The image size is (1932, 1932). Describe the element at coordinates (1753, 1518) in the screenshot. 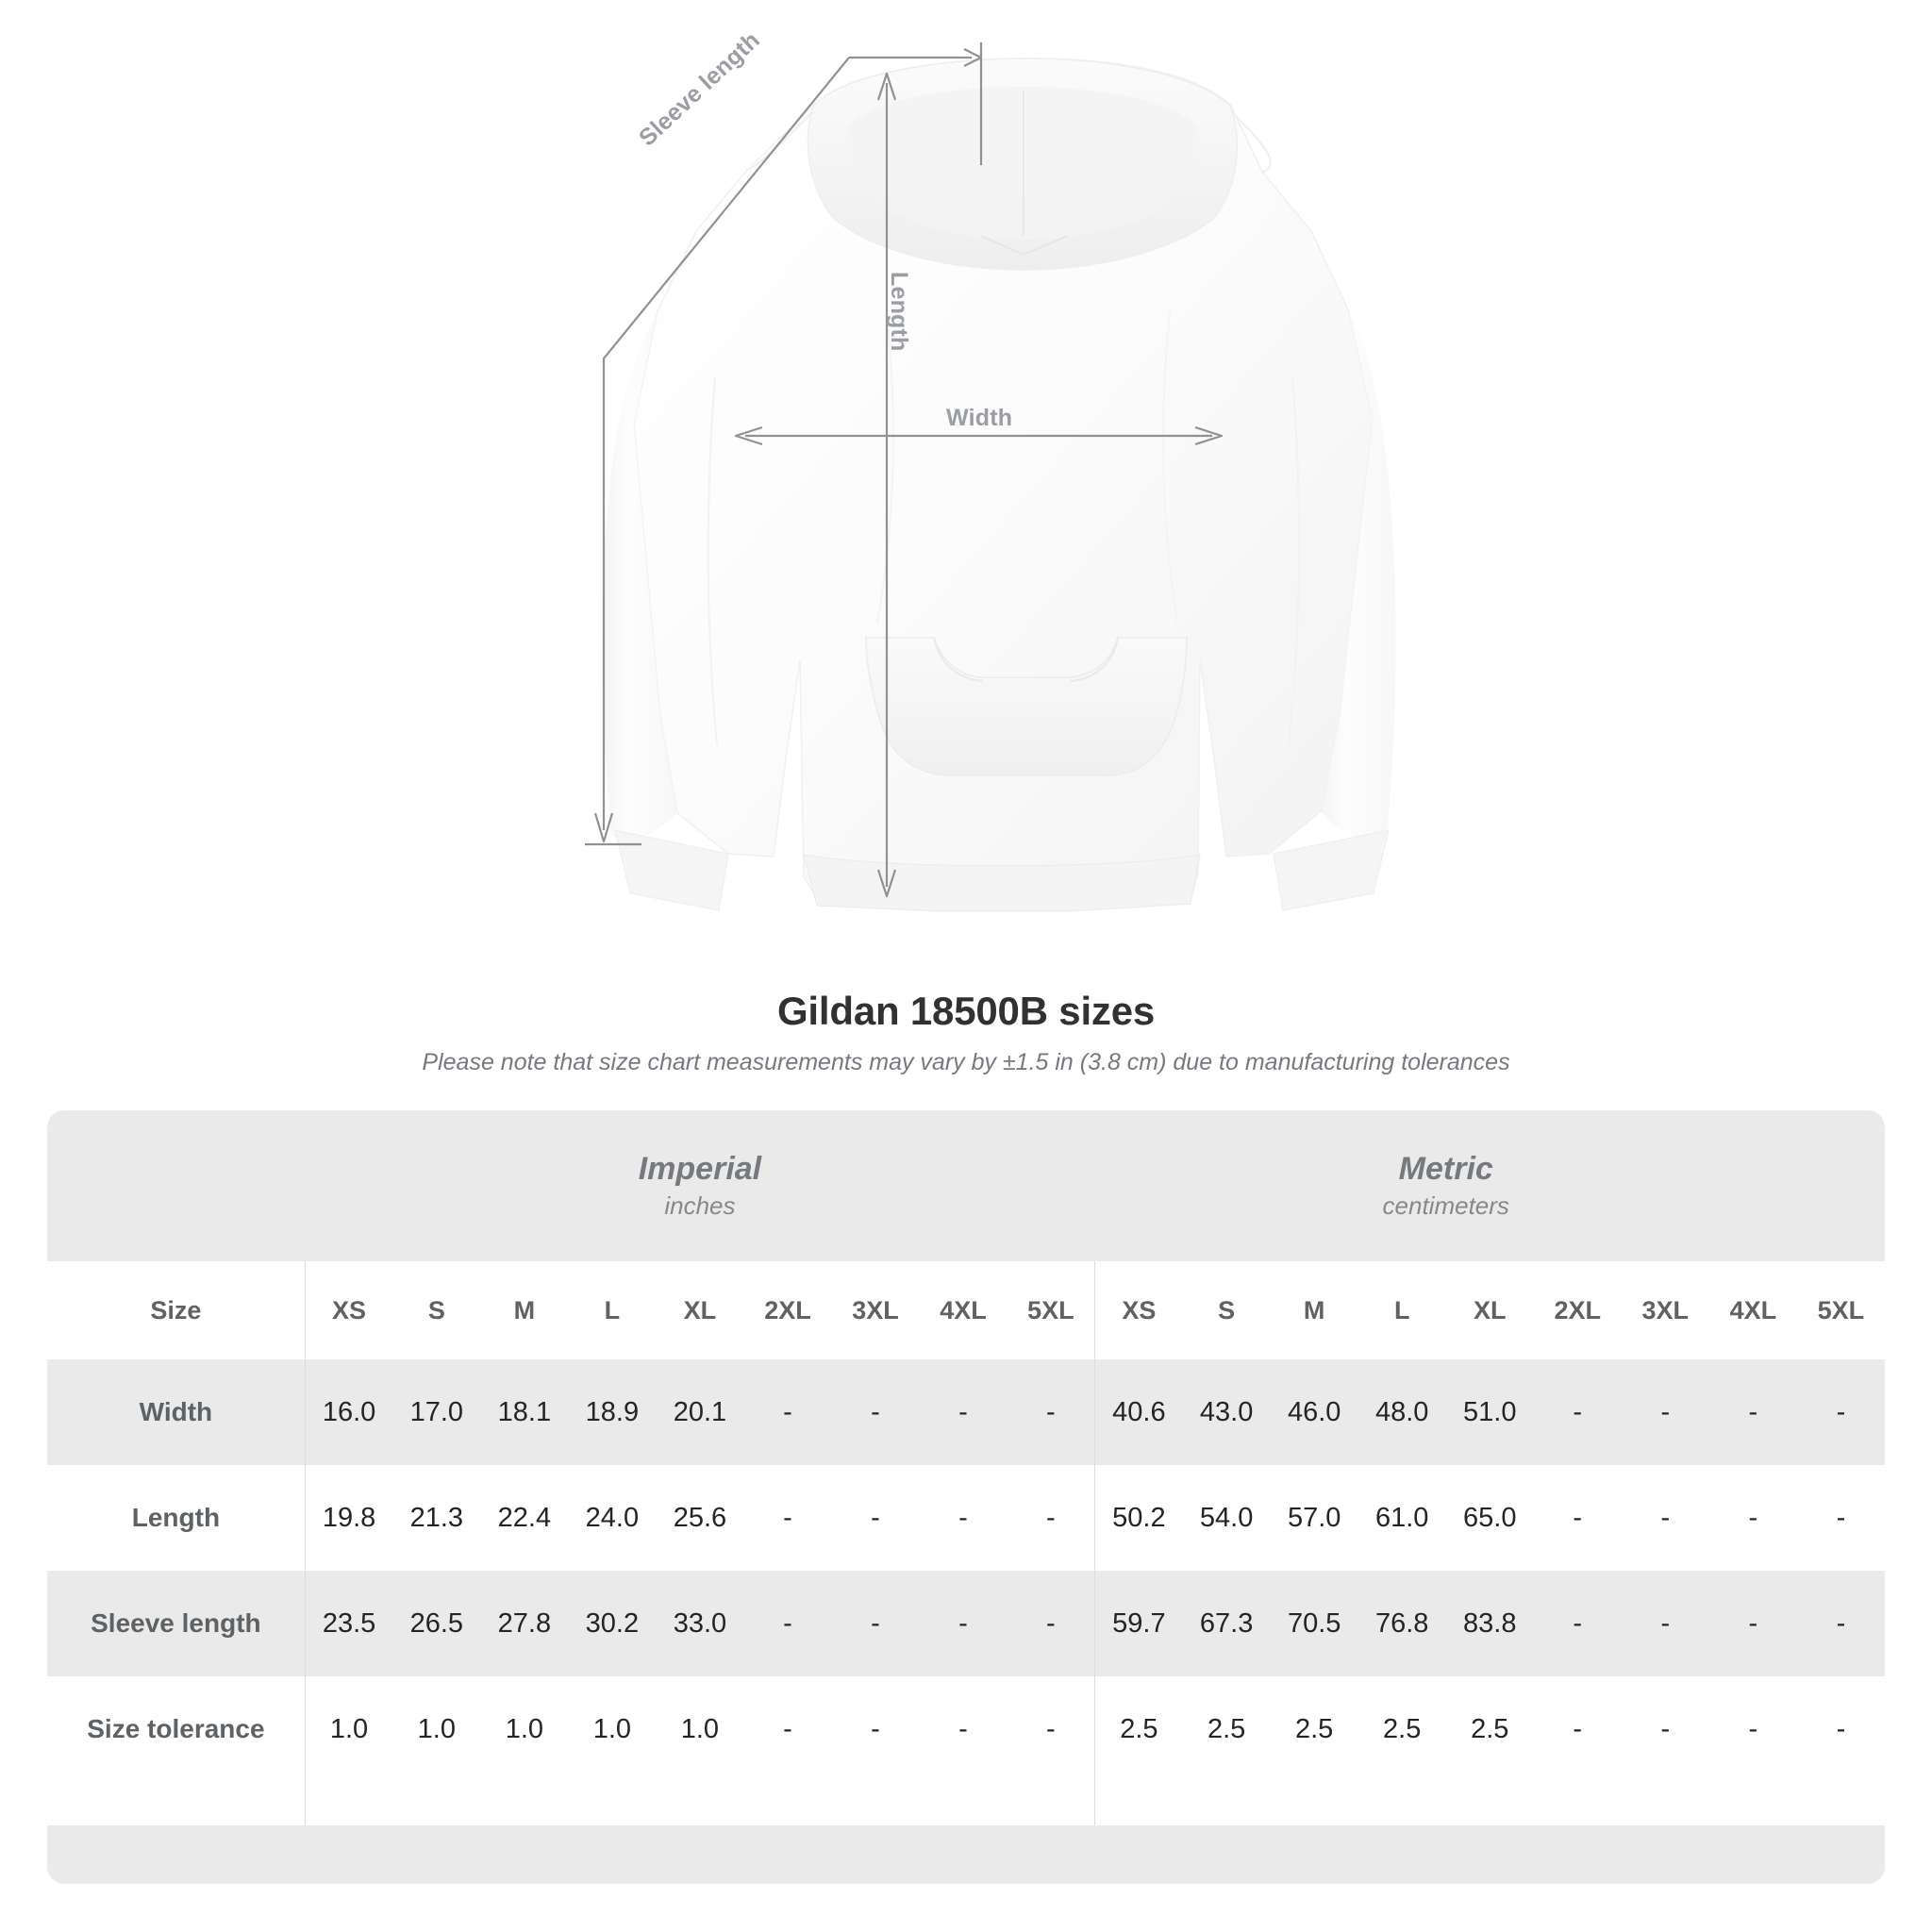

I see `cell-length-met-7: -` at that location.